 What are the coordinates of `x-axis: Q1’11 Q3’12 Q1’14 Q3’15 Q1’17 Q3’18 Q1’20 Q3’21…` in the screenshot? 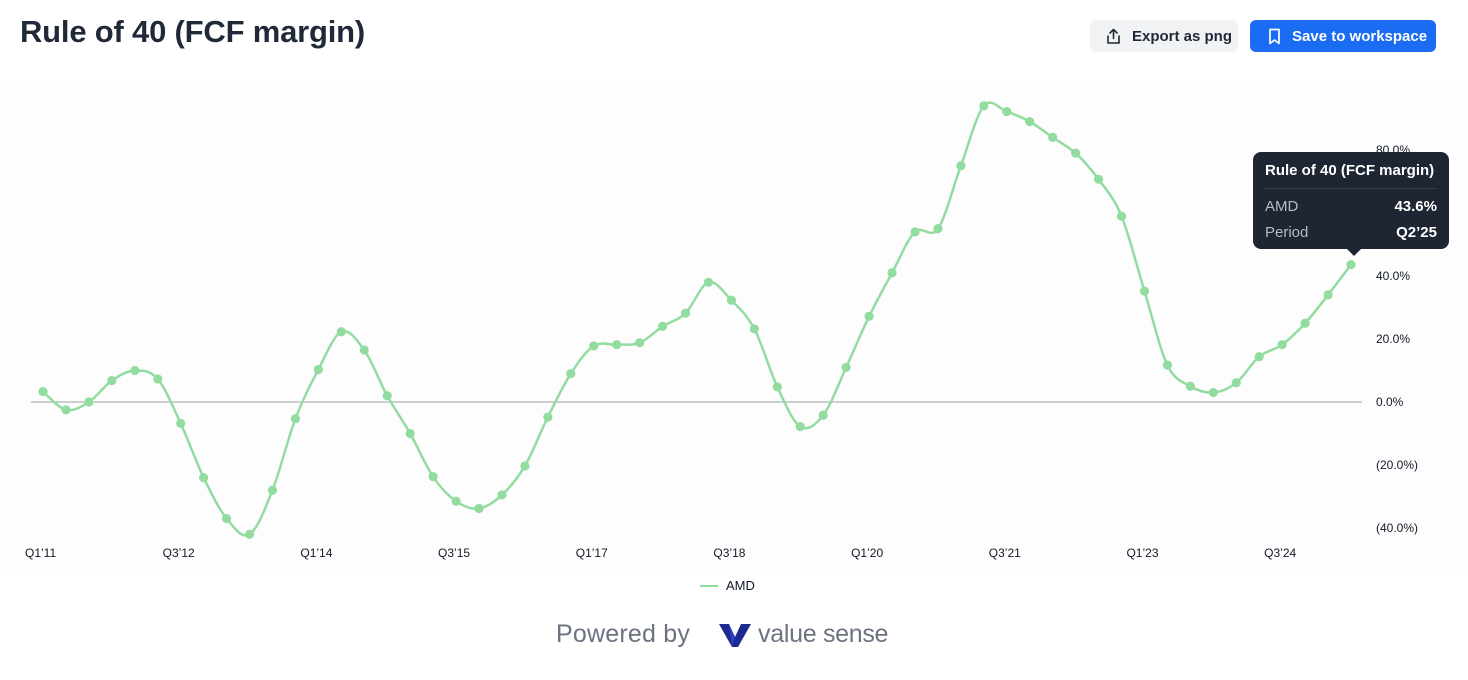 It's located at (661, 553).